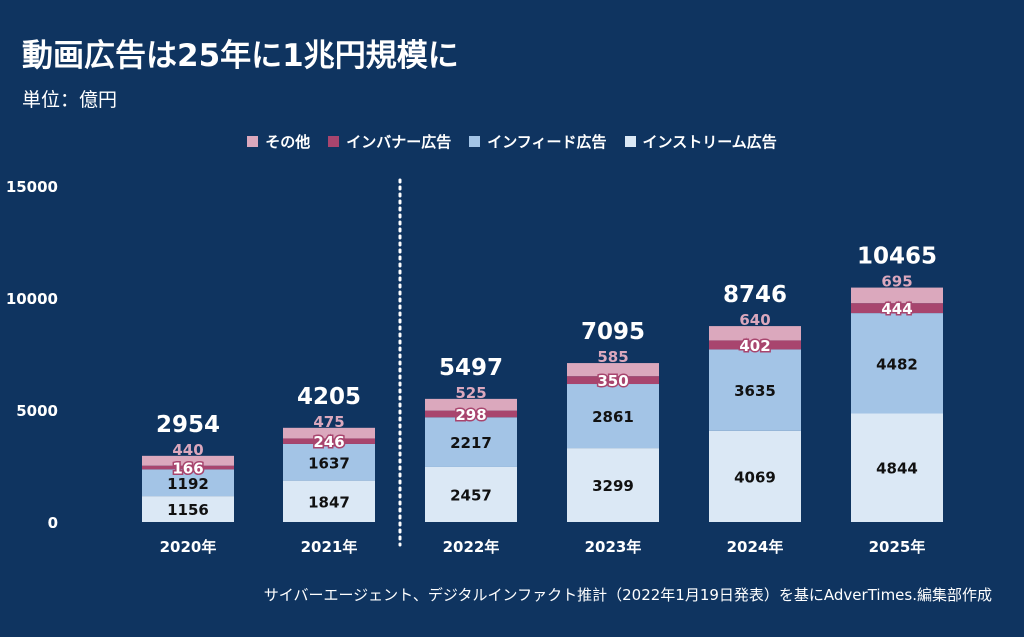  I want to click on total-label: 8746, so click(755, 295).